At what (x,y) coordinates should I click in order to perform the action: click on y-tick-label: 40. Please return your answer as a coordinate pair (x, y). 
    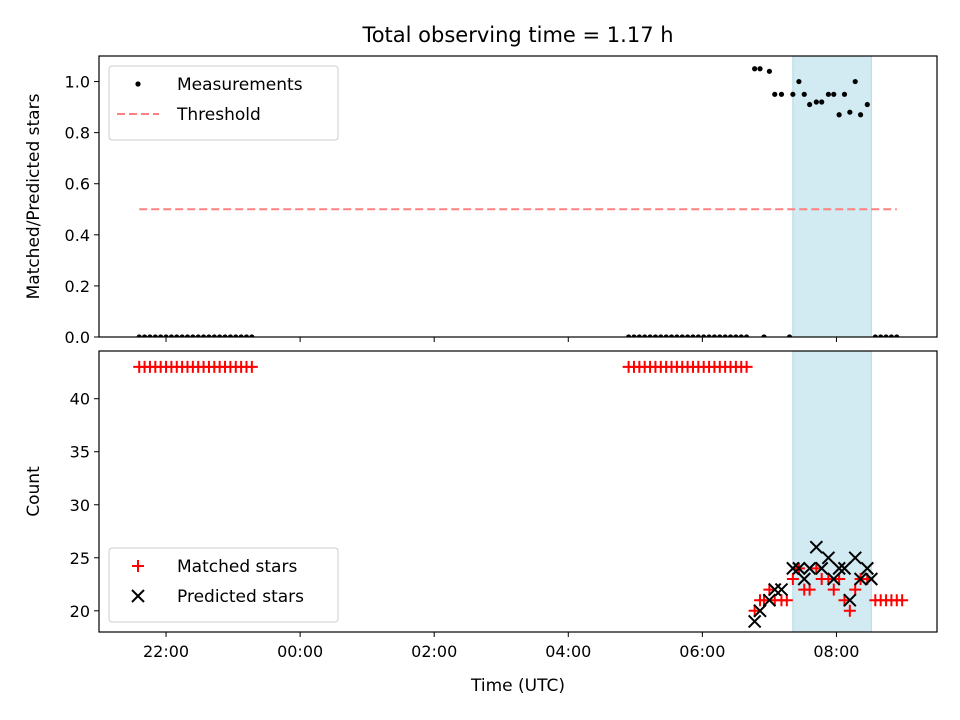
    Looking at the image, I should click on (80, 399).